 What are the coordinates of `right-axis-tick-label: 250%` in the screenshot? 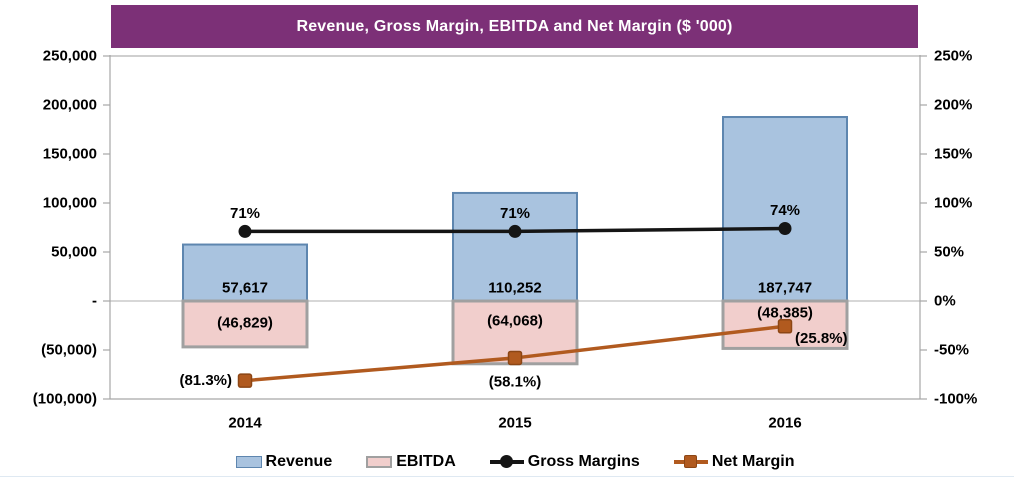 It's located at (953, 56).